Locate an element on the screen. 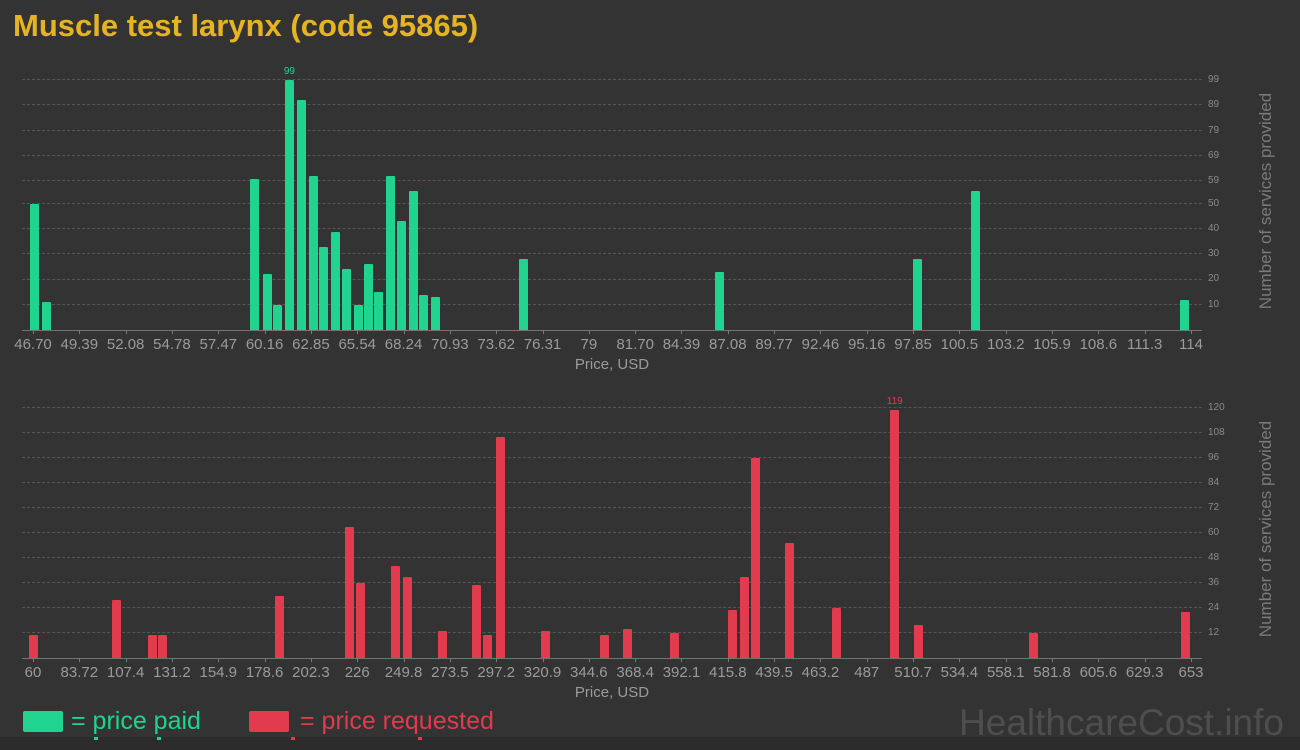  x-axis-tick-label: 131.2 is located at coordinates (172, 672).